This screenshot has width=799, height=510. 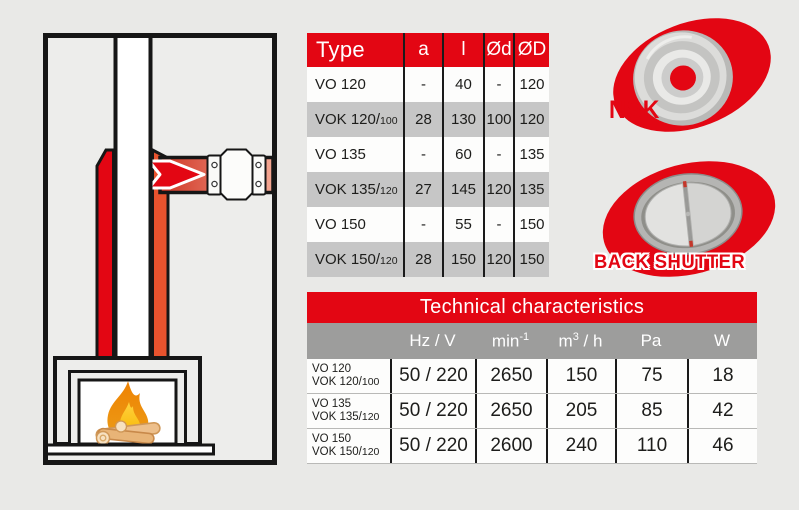 I want to click on fire-icon, so click(x=128, y=413).